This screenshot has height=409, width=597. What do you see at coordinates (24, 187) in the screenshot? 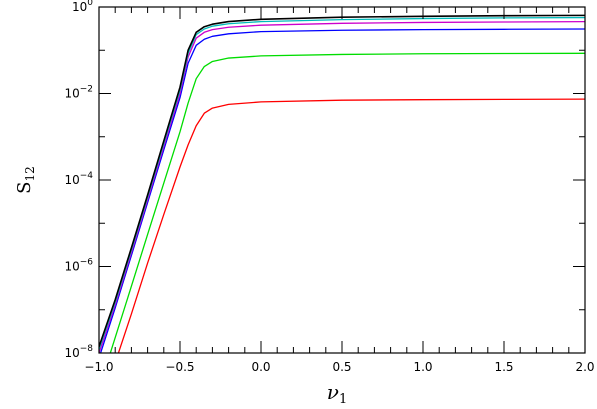
I see `y-axis-symbol: S` at bounding box center [24, 187].